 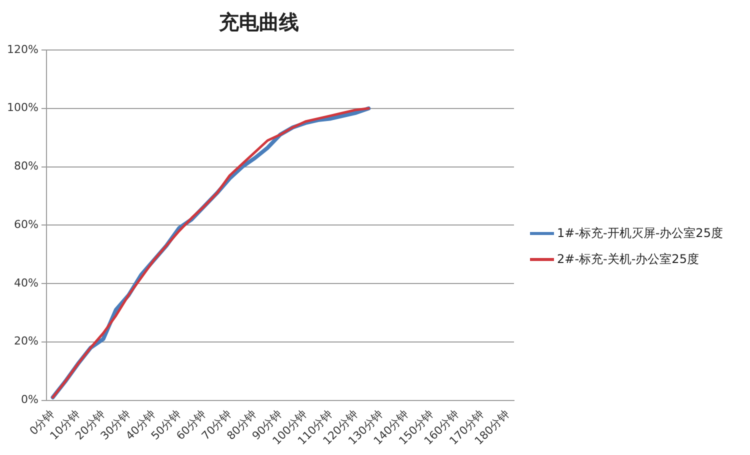 What do you see at coordinates (22, 49) in the screenshot?
I see `y-tick-label: 120%` at bounding box center [22, 49].